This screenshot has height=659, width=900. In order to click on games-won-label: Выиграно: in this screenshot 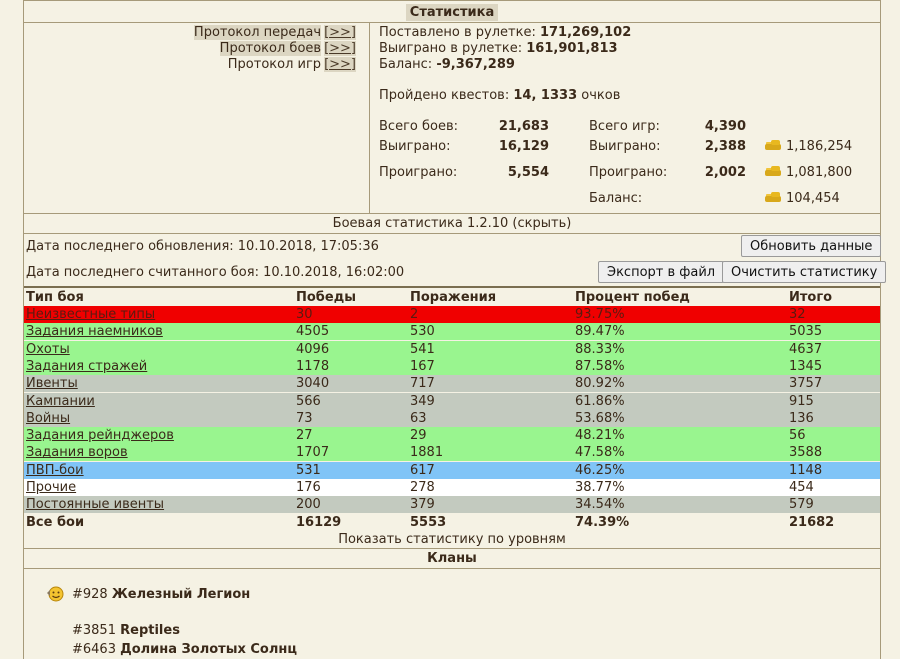, I will do `click(625, 146)`.